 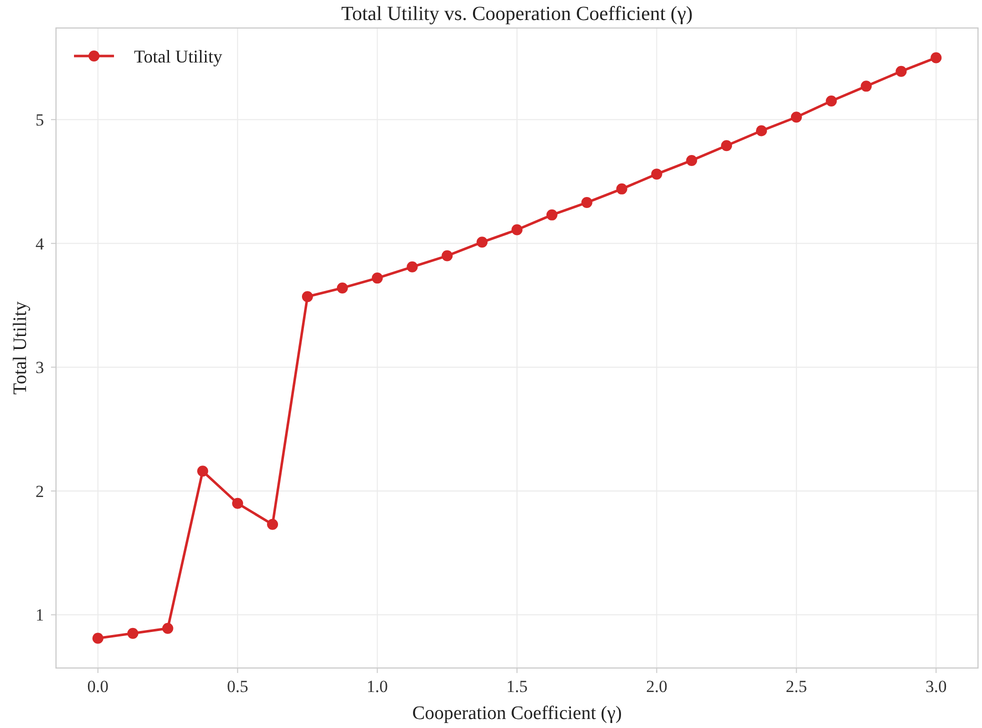 What do you see at coordinates (98, 686) in the screenshot?
I see `x-tick-label: 0.0` at bounding box center [98, 686].